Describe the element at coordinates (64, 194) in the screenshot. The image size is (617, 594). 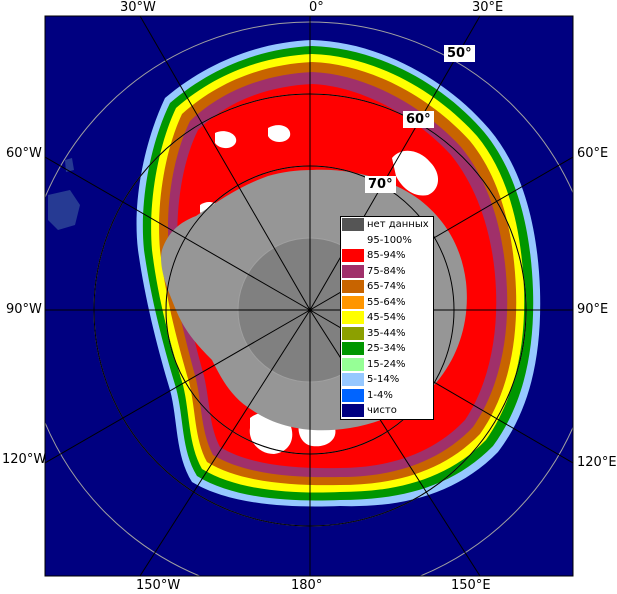
I see `land-islands` at that location.